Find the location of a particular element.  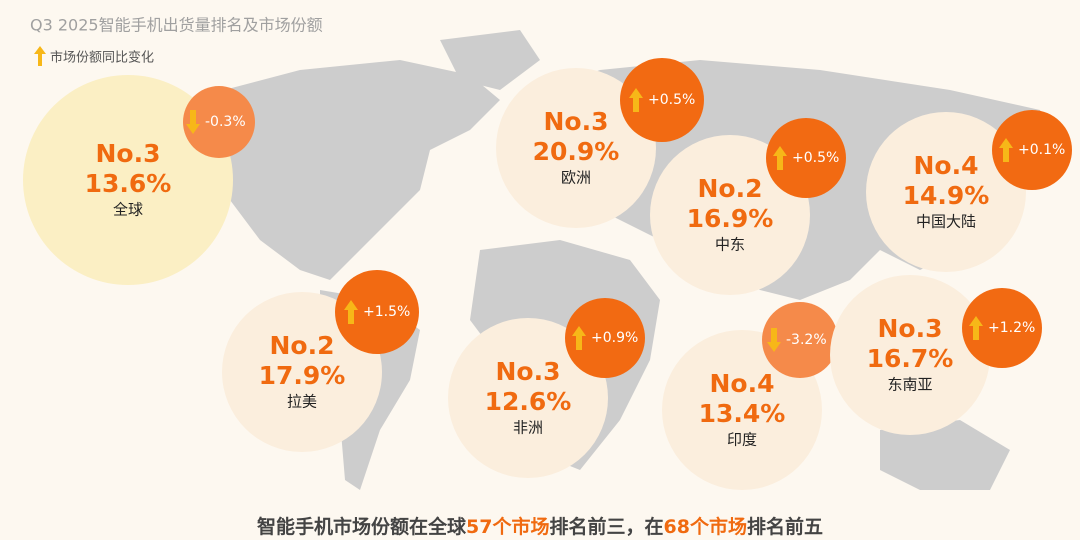

region-card: No.312.6% 非洲 +0.9% is located at coordinates (546, 388).